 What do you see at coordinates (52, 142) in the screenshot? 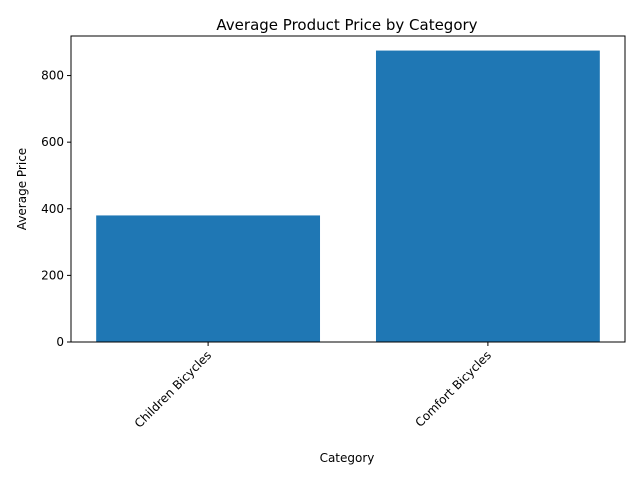
I see `y-tick-label: 600` at bounding box center [52, 142].